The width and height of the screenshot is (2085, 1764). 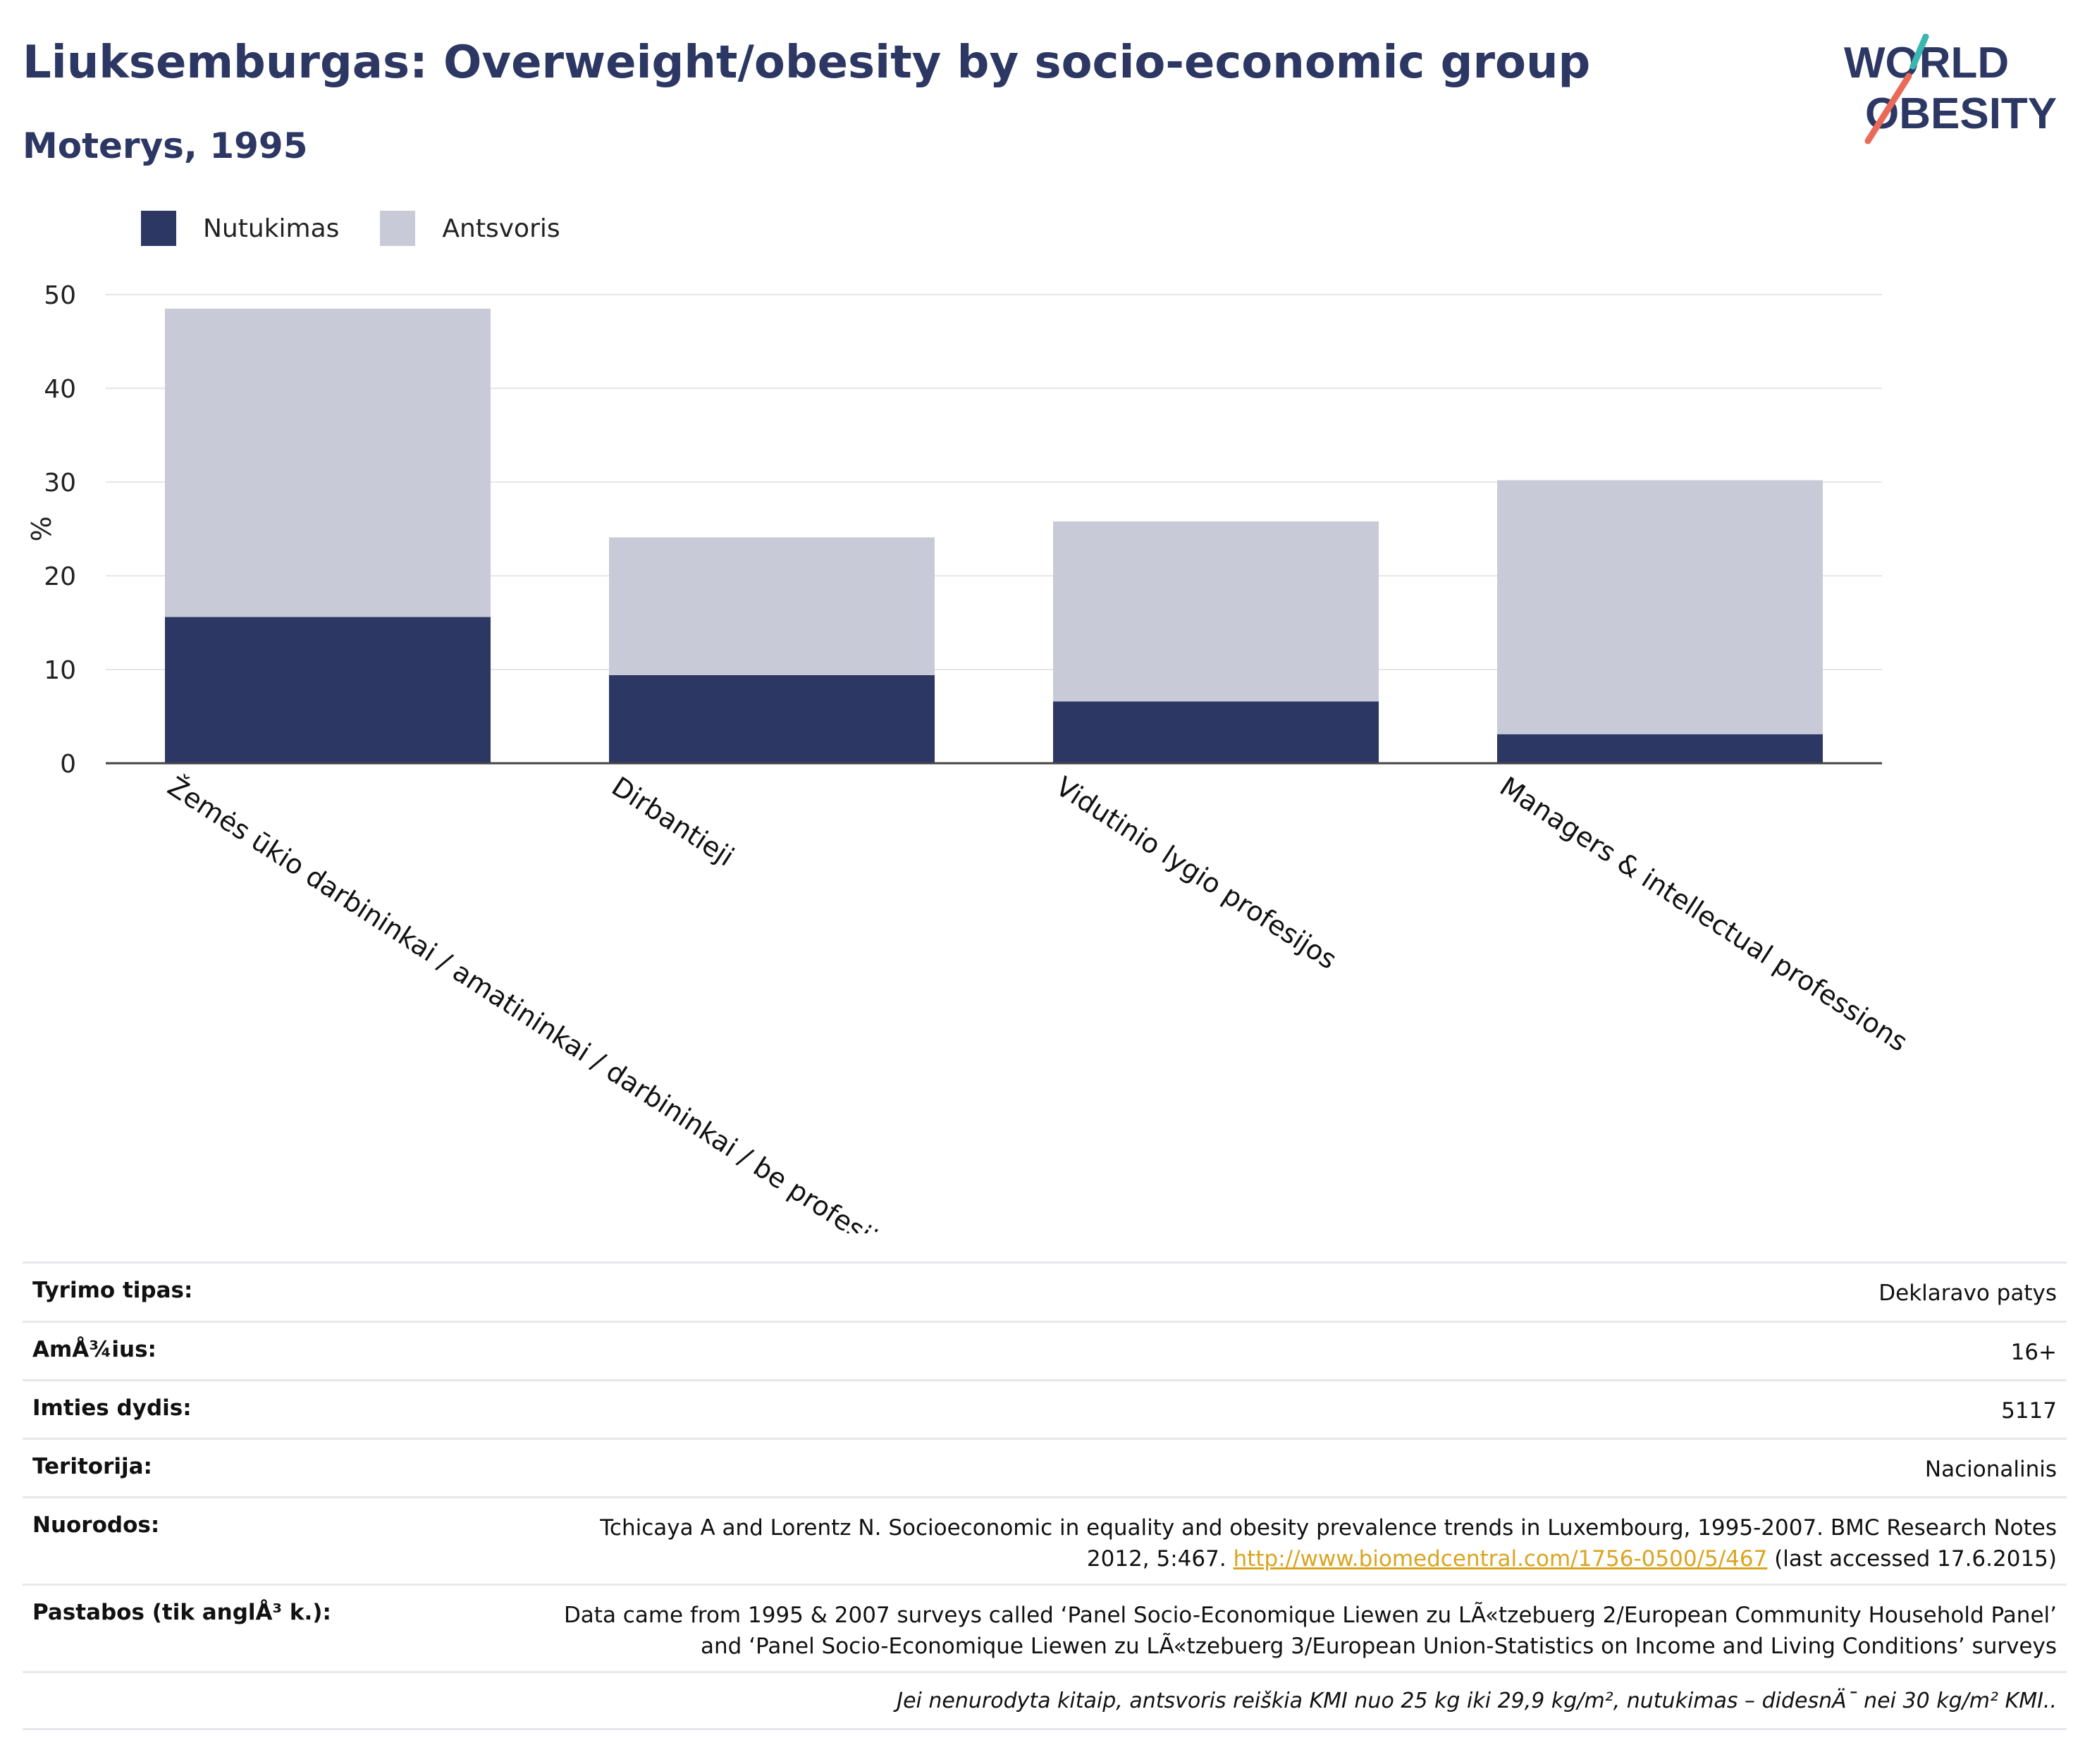 I want to click on info-row-age: AmÅ¾ius: 16+, so click(x=1045, y=1350).